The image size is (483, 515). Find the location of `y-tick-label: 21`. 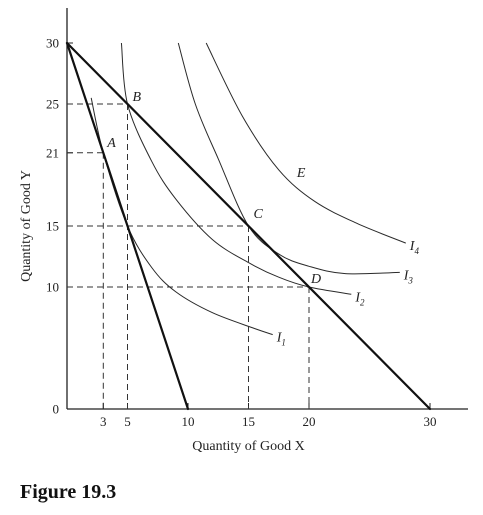

y-tick-label: 21 is located at coordinates (52, 152).